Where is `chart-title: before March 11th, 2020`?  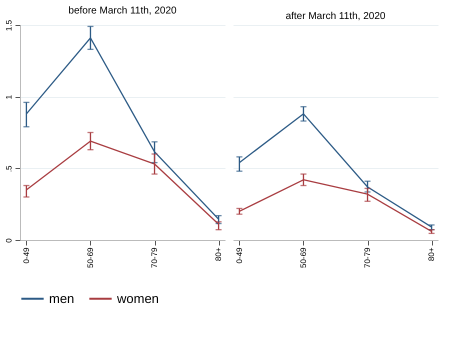
chart-title: before March 11th, 2020 is located at coordinates (123, 10).